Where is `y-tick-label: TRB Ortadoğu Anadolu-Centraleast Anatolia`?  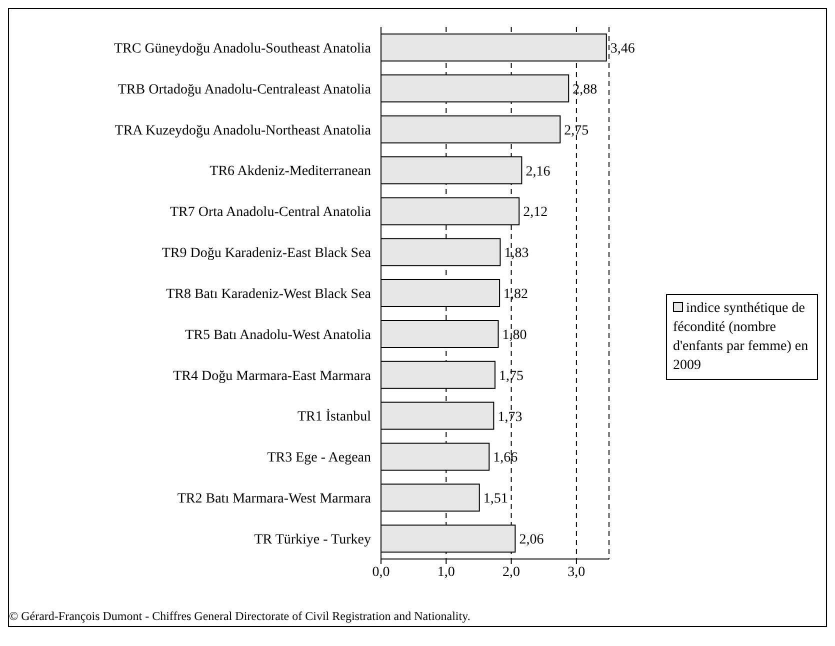 y-tick-label: TRB Ortadoğu Anadolu-Centraleast Anatolia is located at coordinates (245, 90).